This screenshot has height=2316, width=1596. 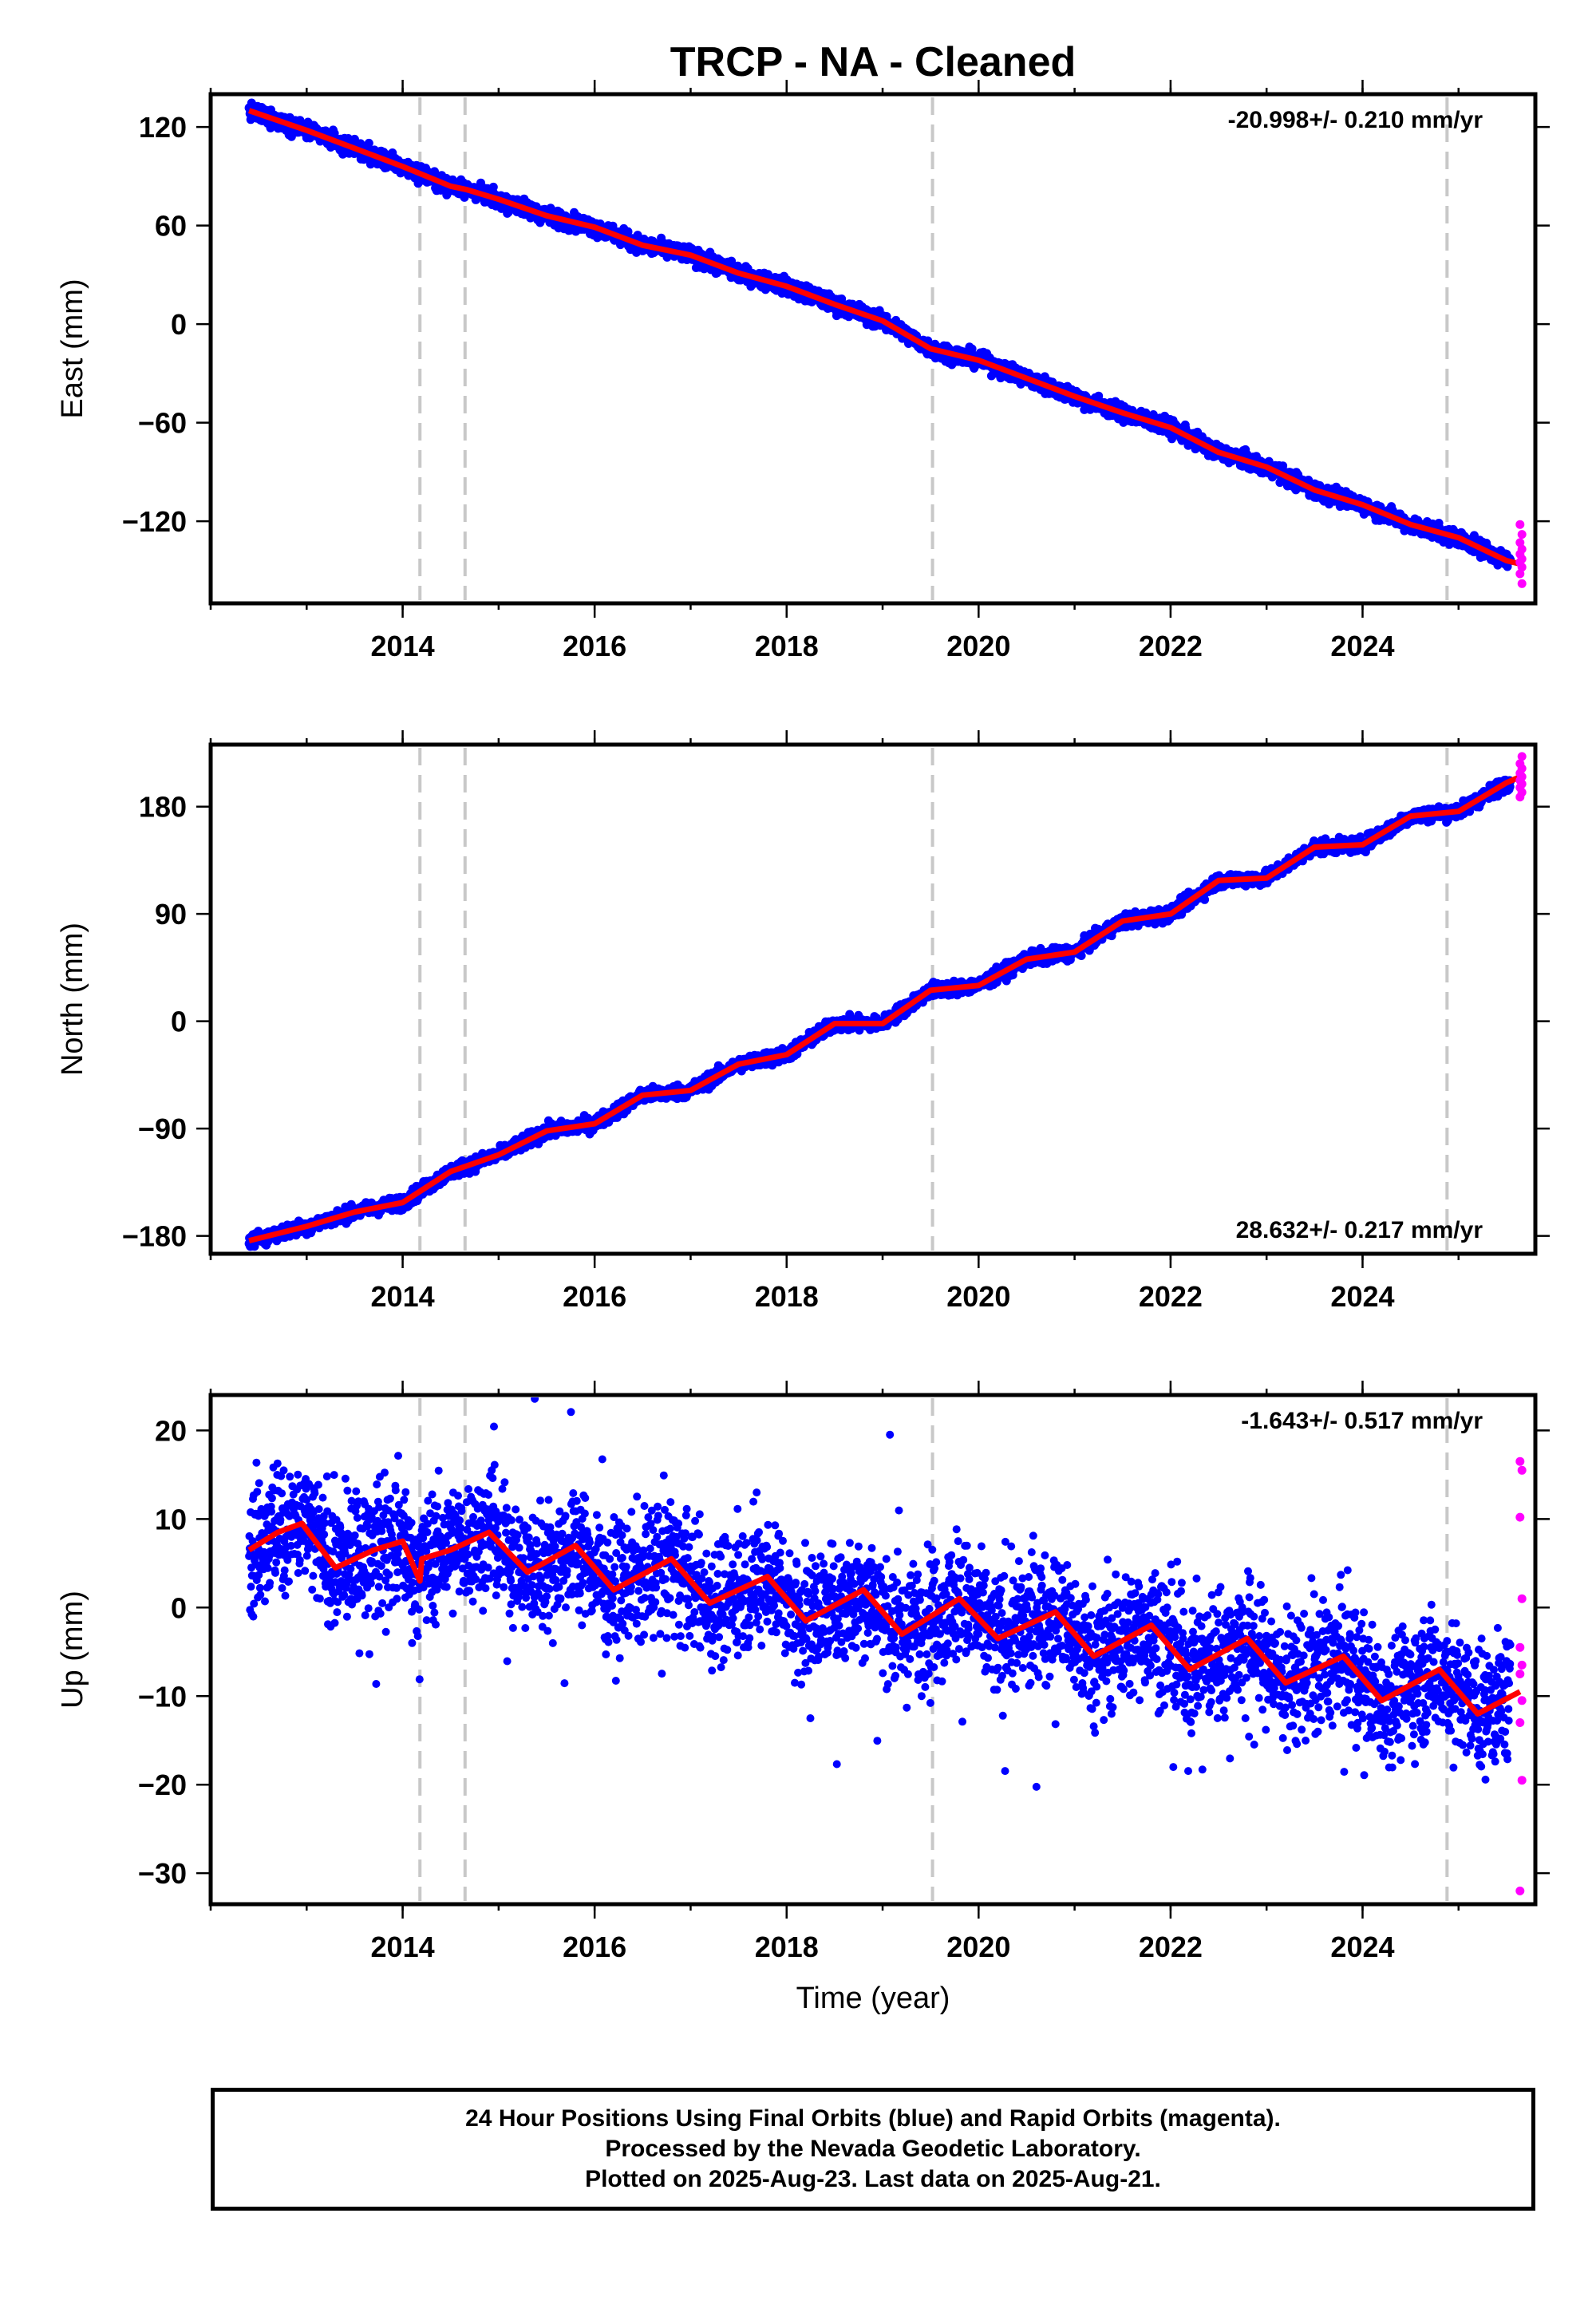 I want to click on y-axis-label: North (mm), so click(x=72, y=999).